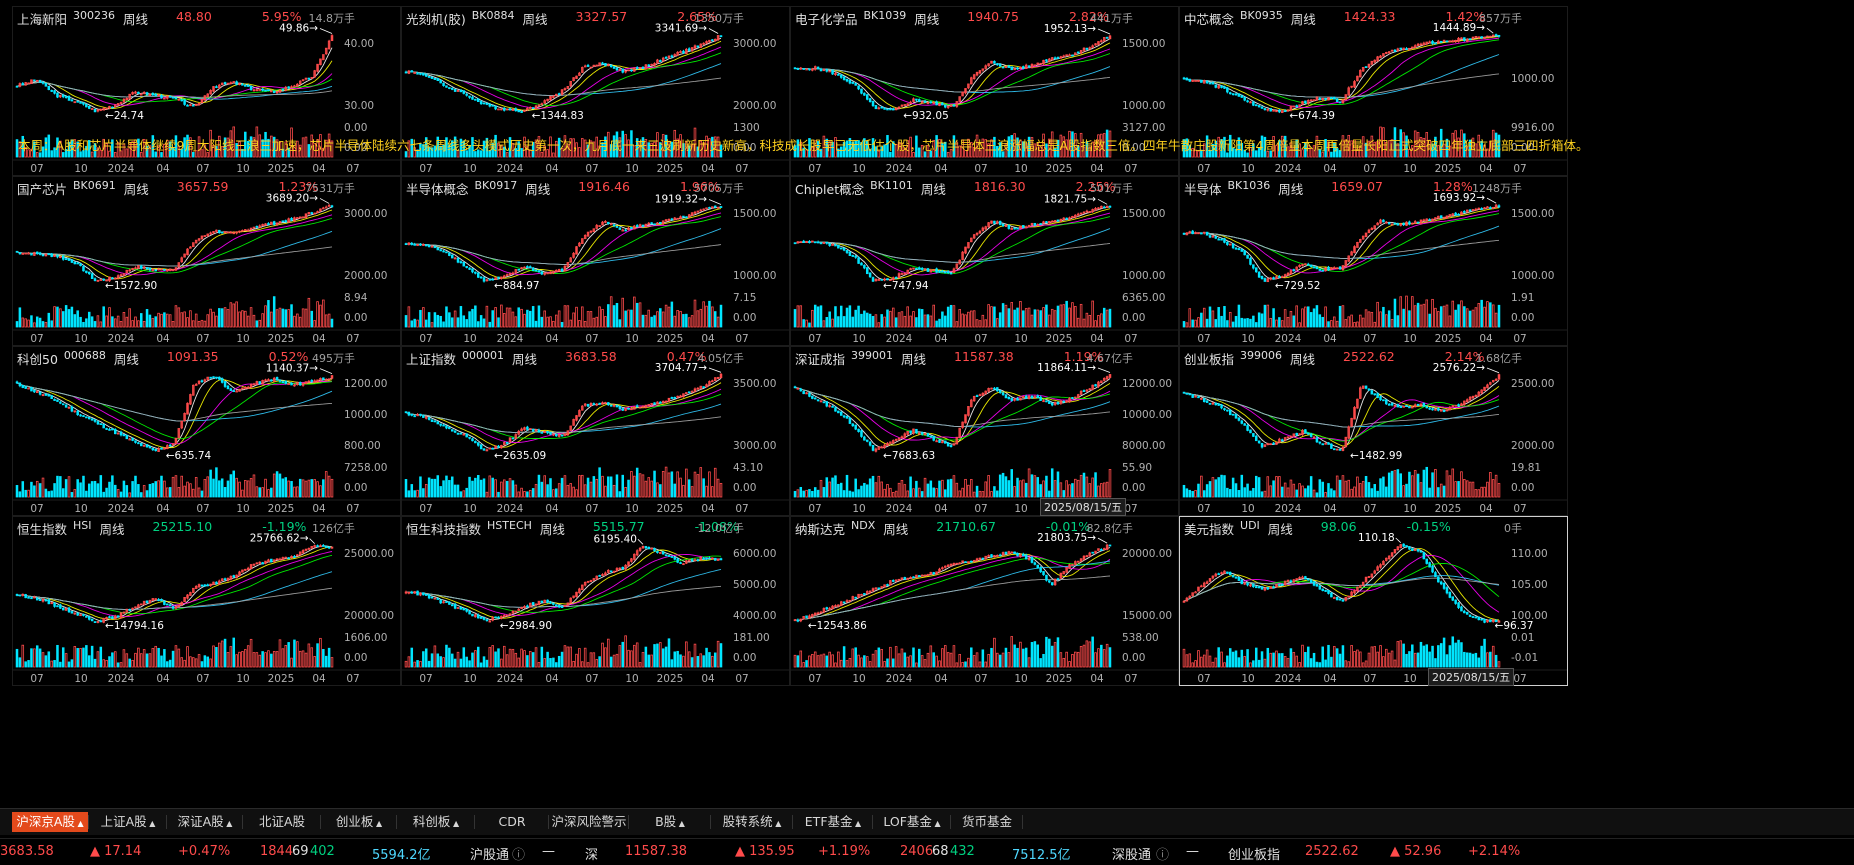 This screenshot has width=1854, height=865. What do you see at coordinates (952, 80) in the screenshot?
I see `ma30-line` at bounding box center [952, 80].